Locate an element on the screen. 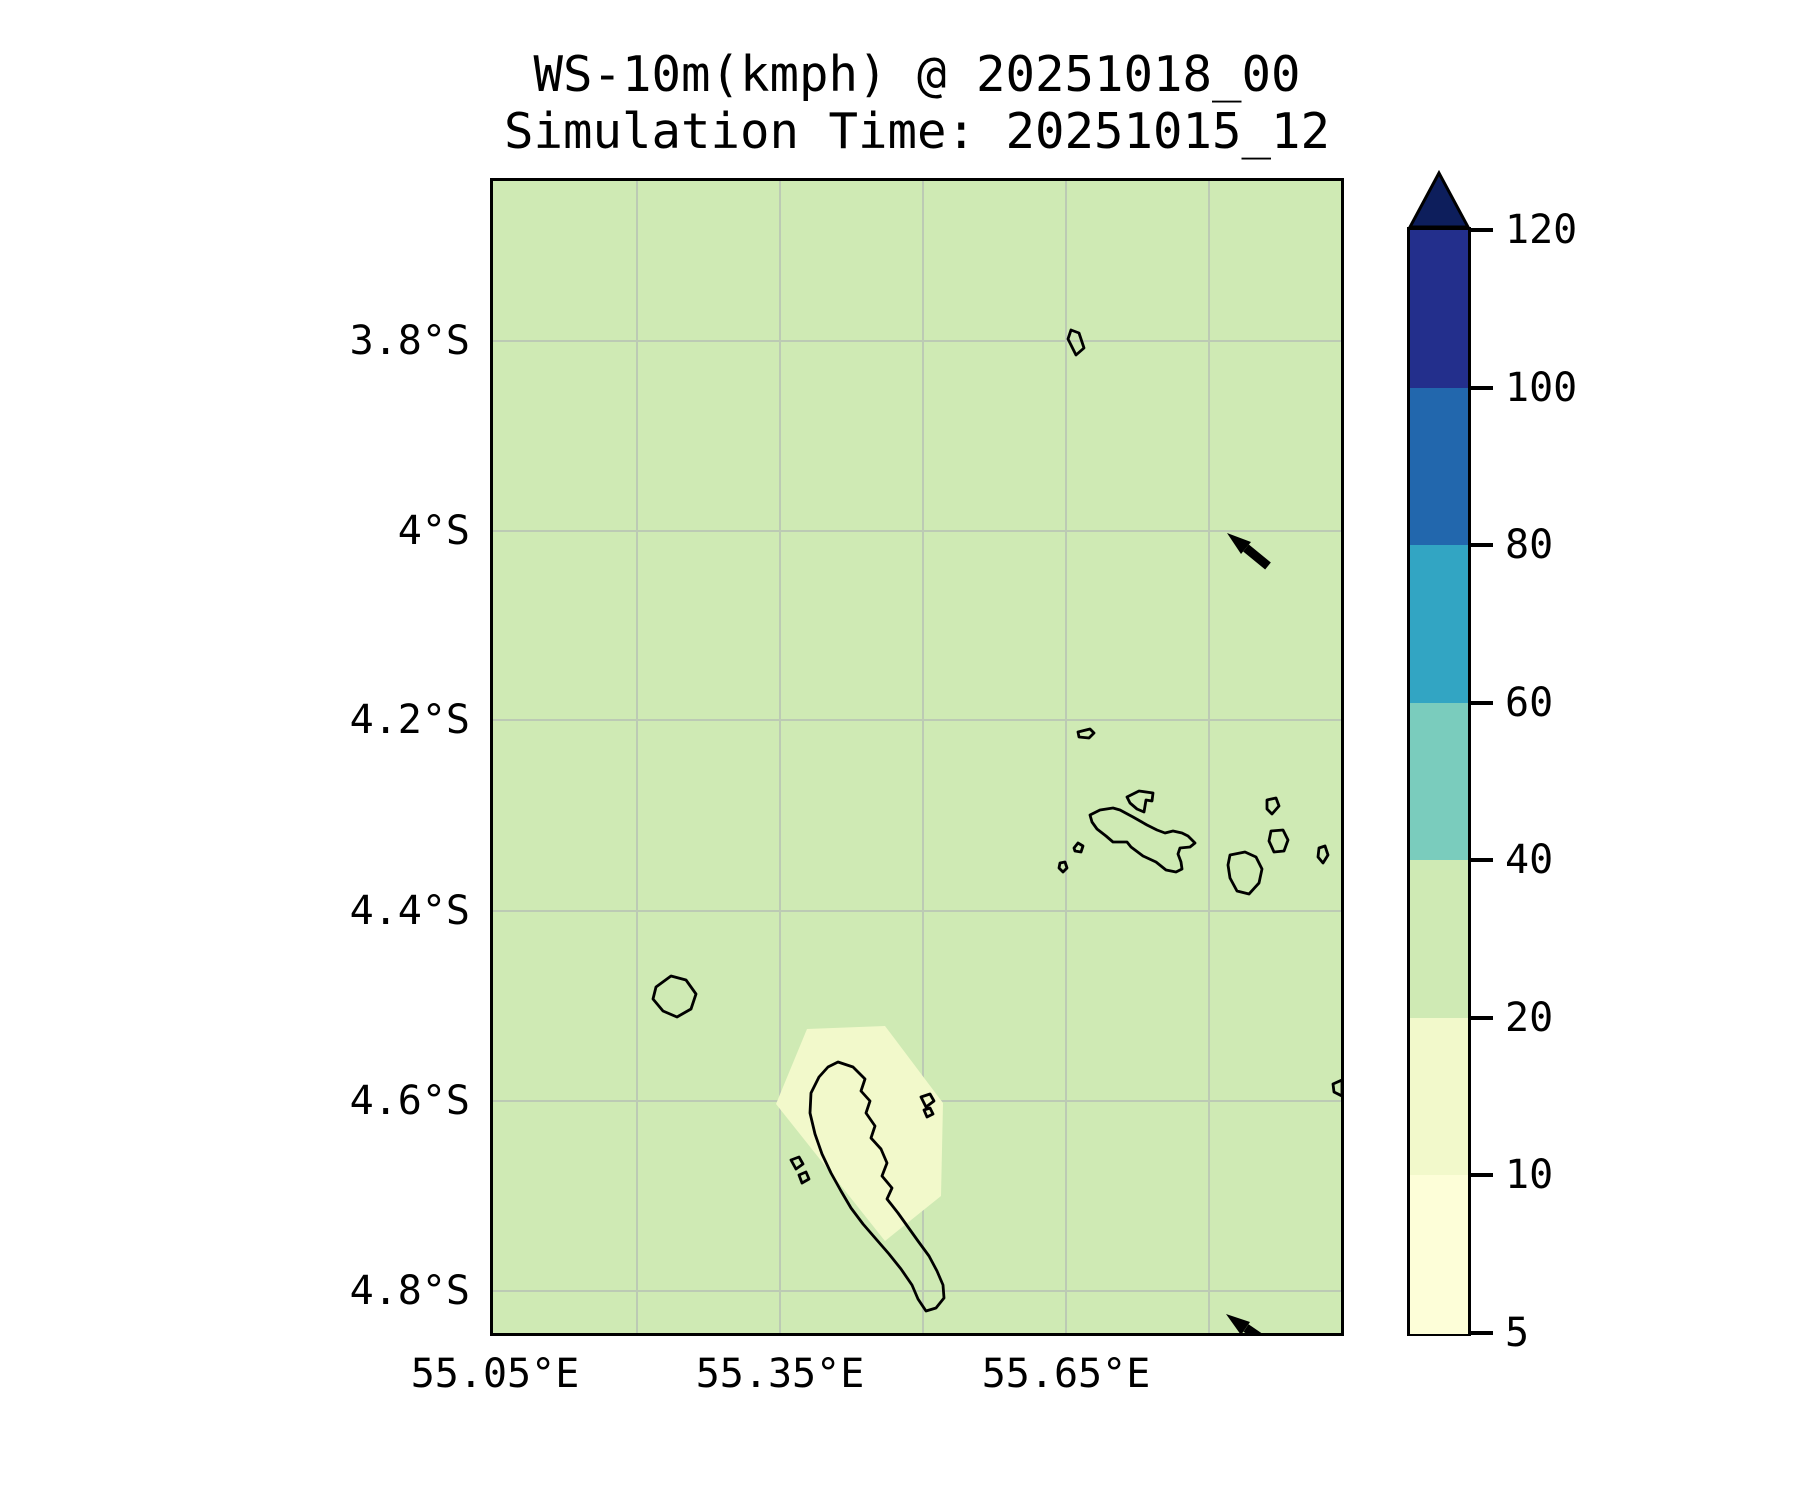 This screenshot has height=1500, width=1800. island-cousine is located at coordinates (1063, 867).